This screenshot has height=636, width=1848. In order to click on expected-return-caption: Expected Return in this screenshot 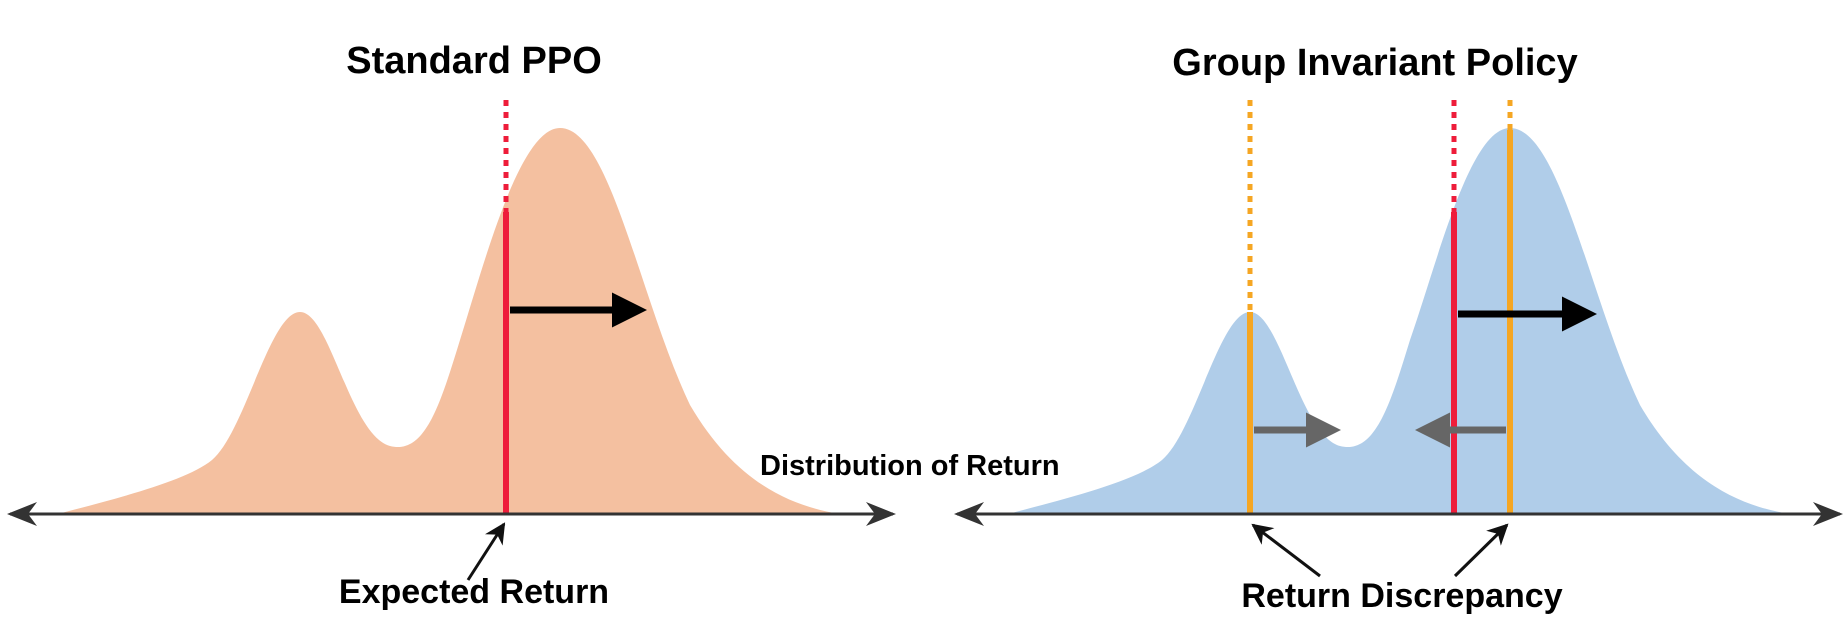, I will do `click(474, 592)`.